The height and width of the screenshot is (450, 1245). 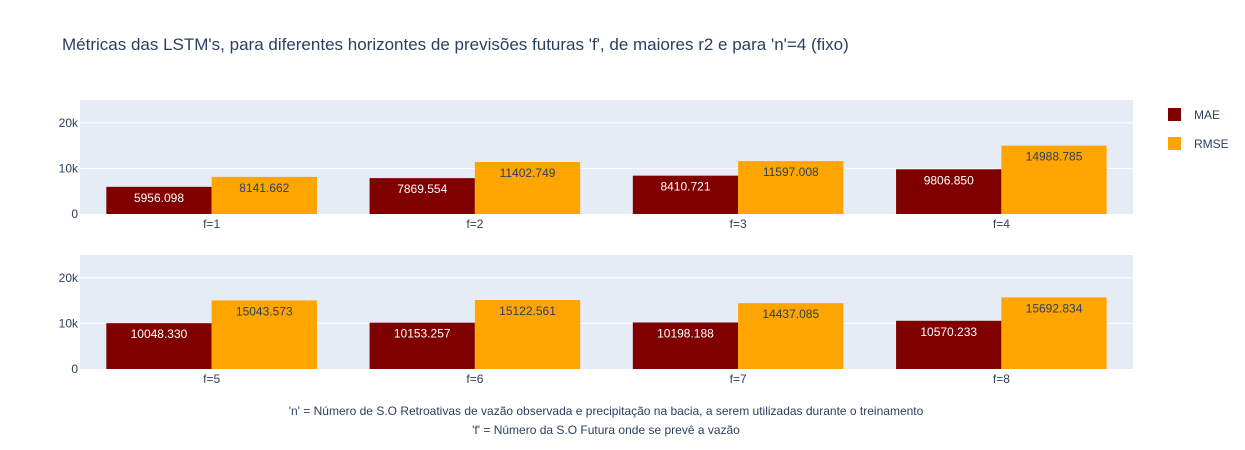 What do you see at coordinates (1054, 308) in the screenshot?
I see `data-label-rmse: 15692.834` at bounding box center [1054, 308].